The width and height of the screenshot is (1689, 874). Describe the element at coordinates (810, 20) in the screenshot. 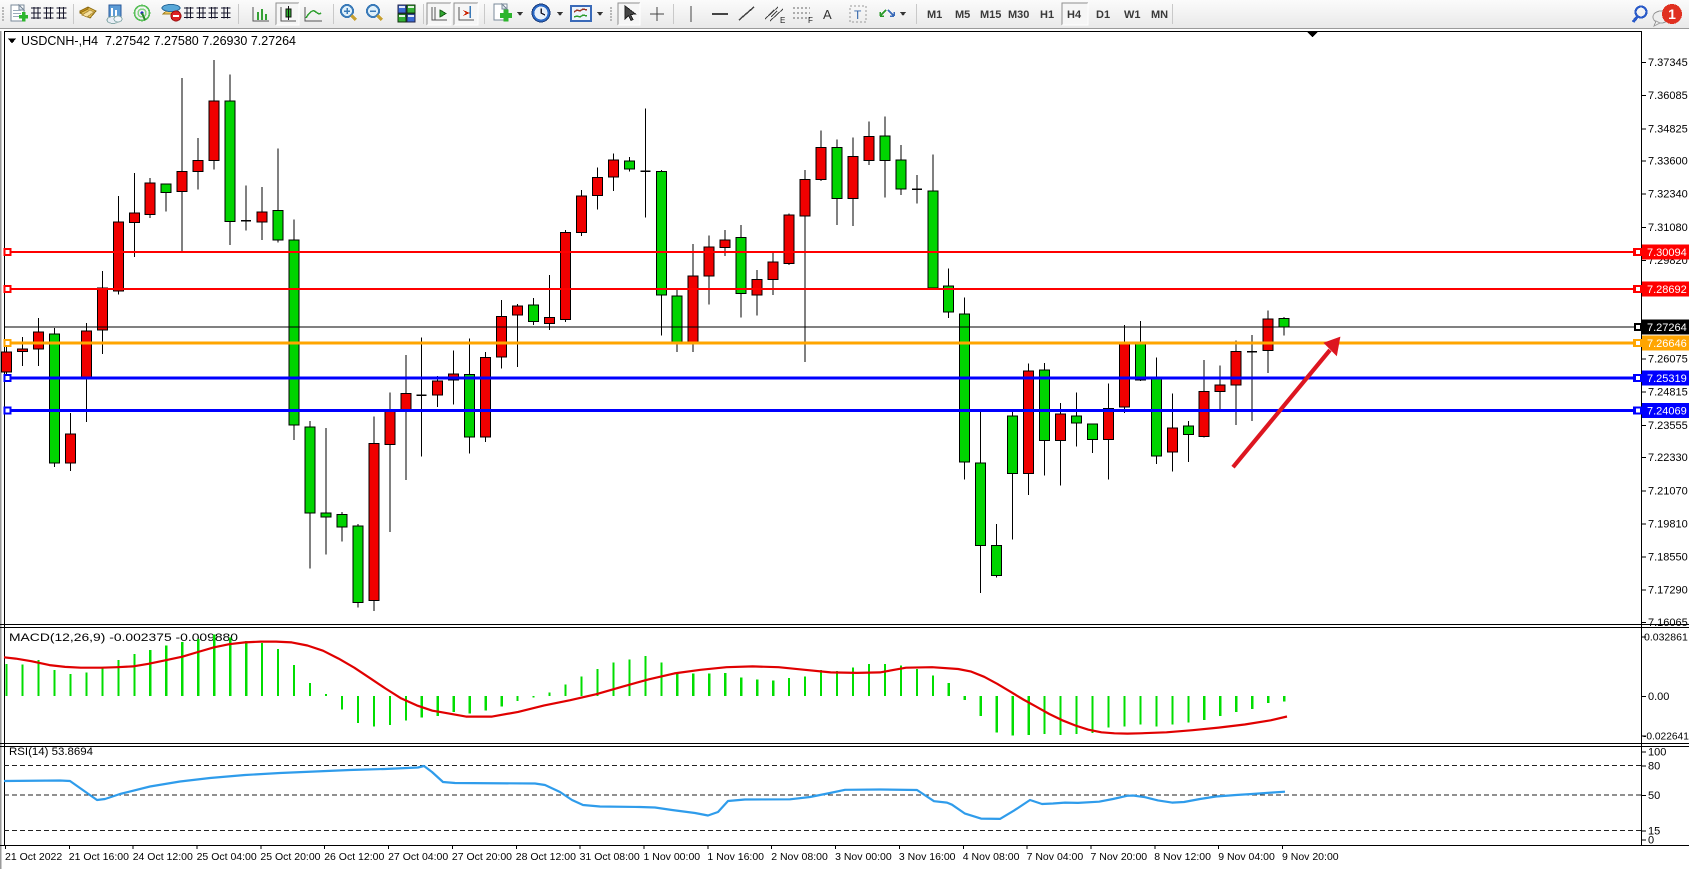

I see `svg-text: F` at that location.